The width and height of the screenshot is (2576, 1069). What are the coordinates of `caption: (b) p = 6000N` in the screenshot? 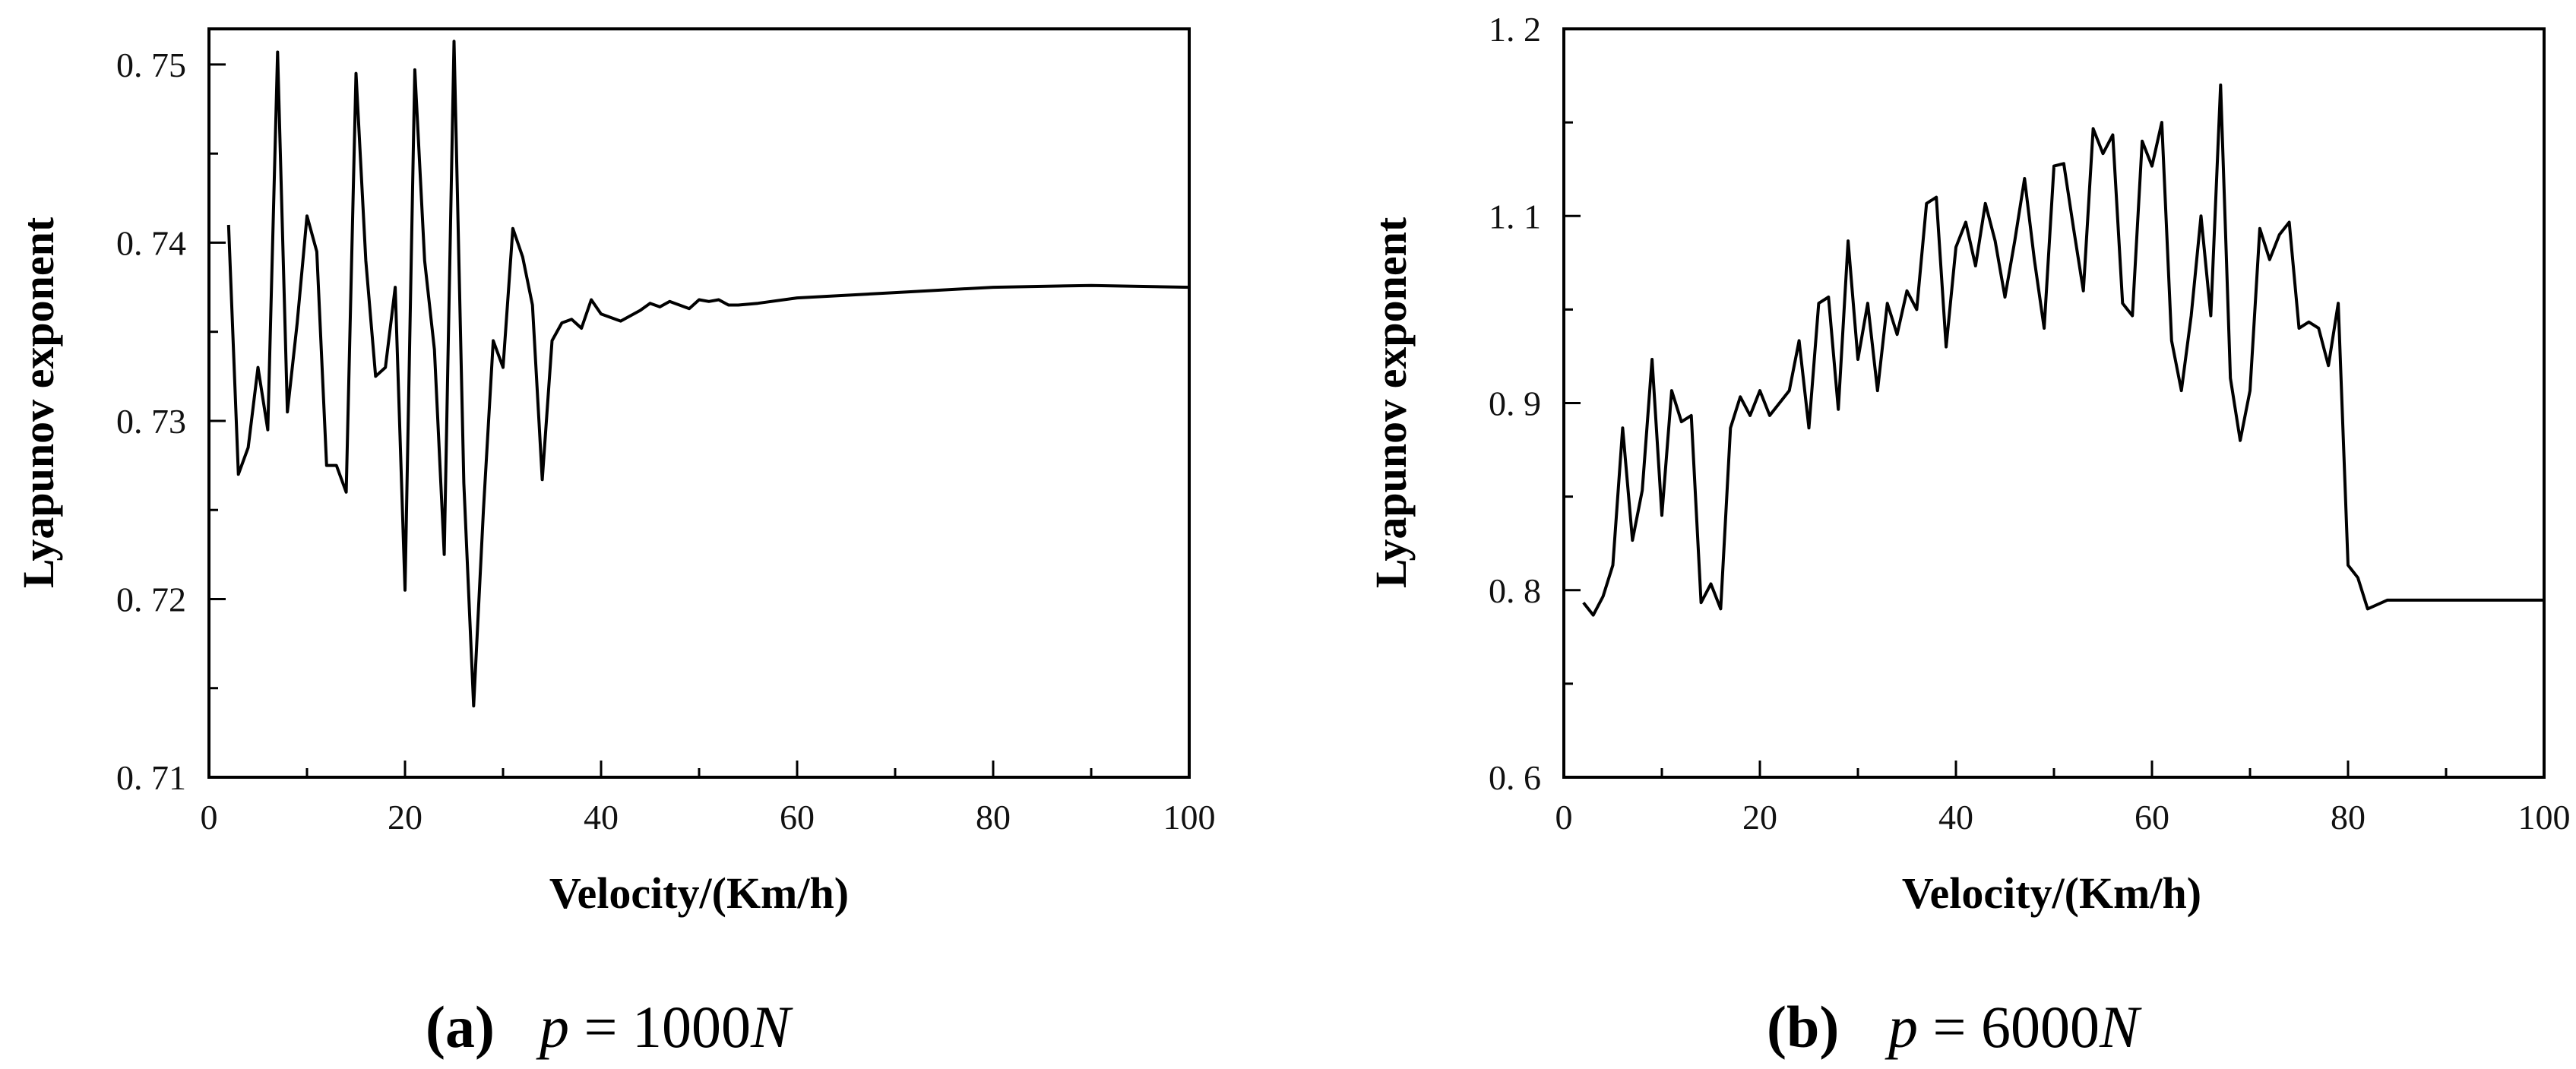 It's located at (1954, 1027).